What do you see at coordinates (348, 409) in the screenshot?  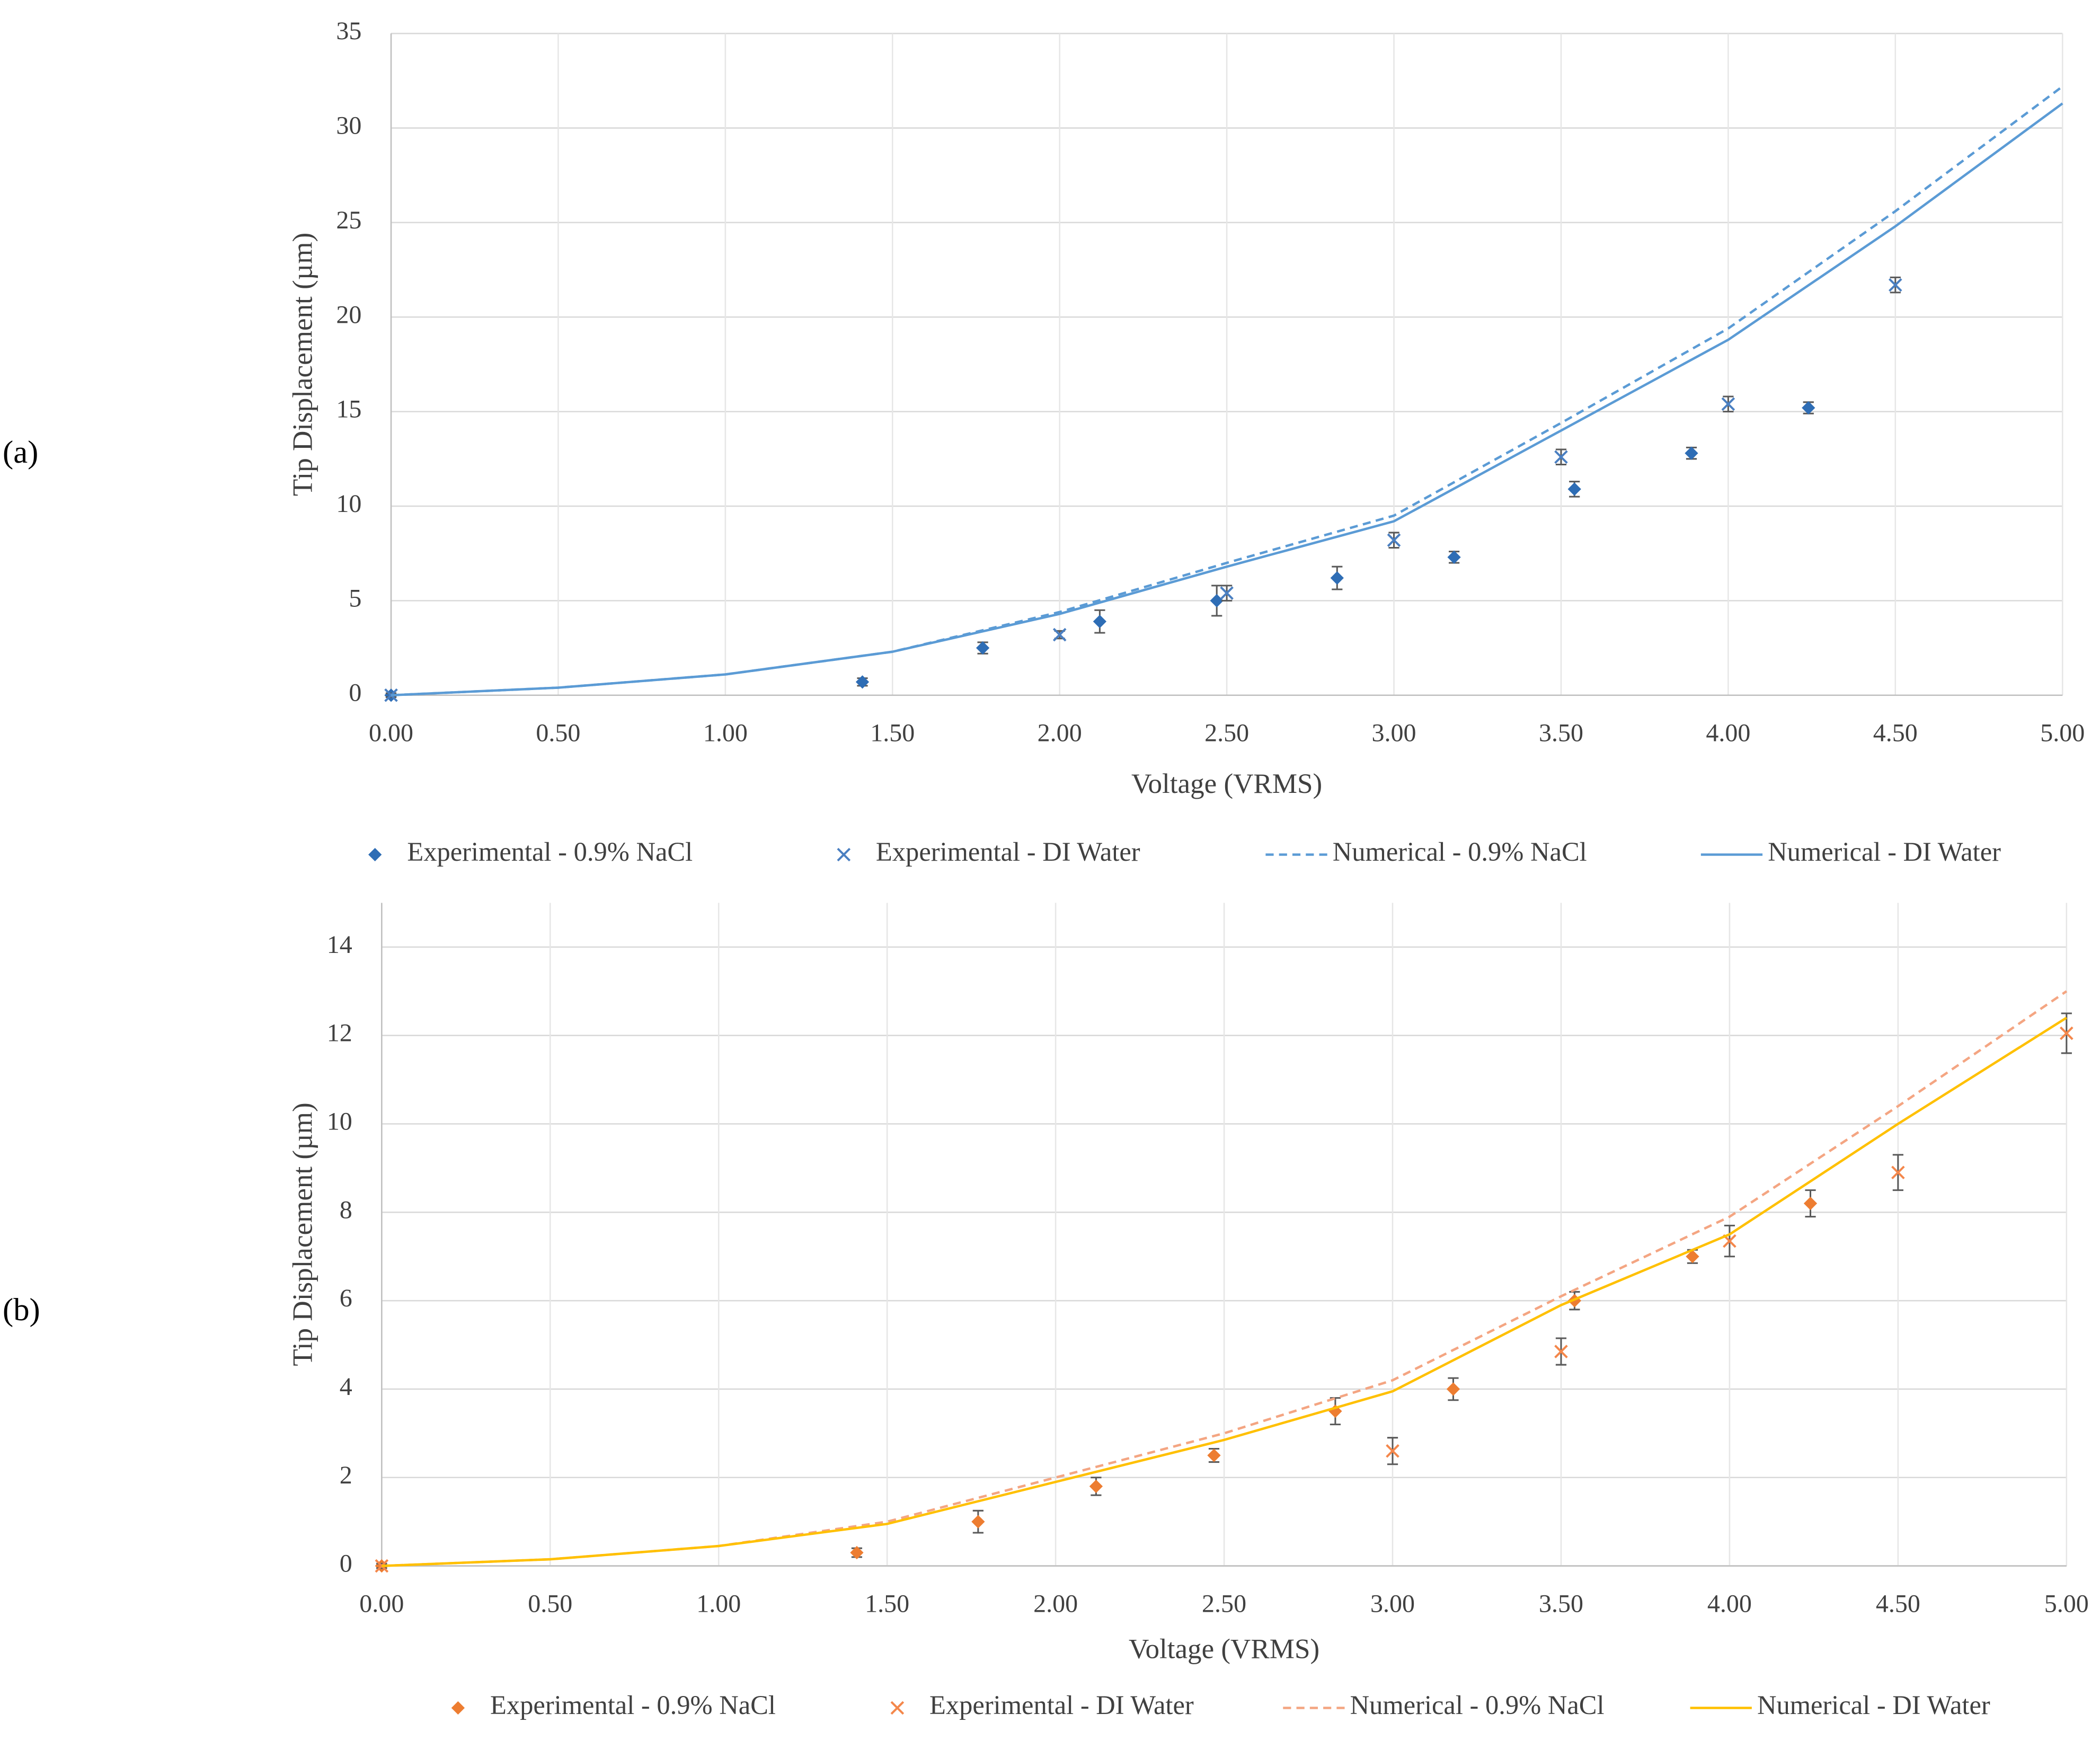 I see `y-tick-label: 15` at bounding box center [348, 409].